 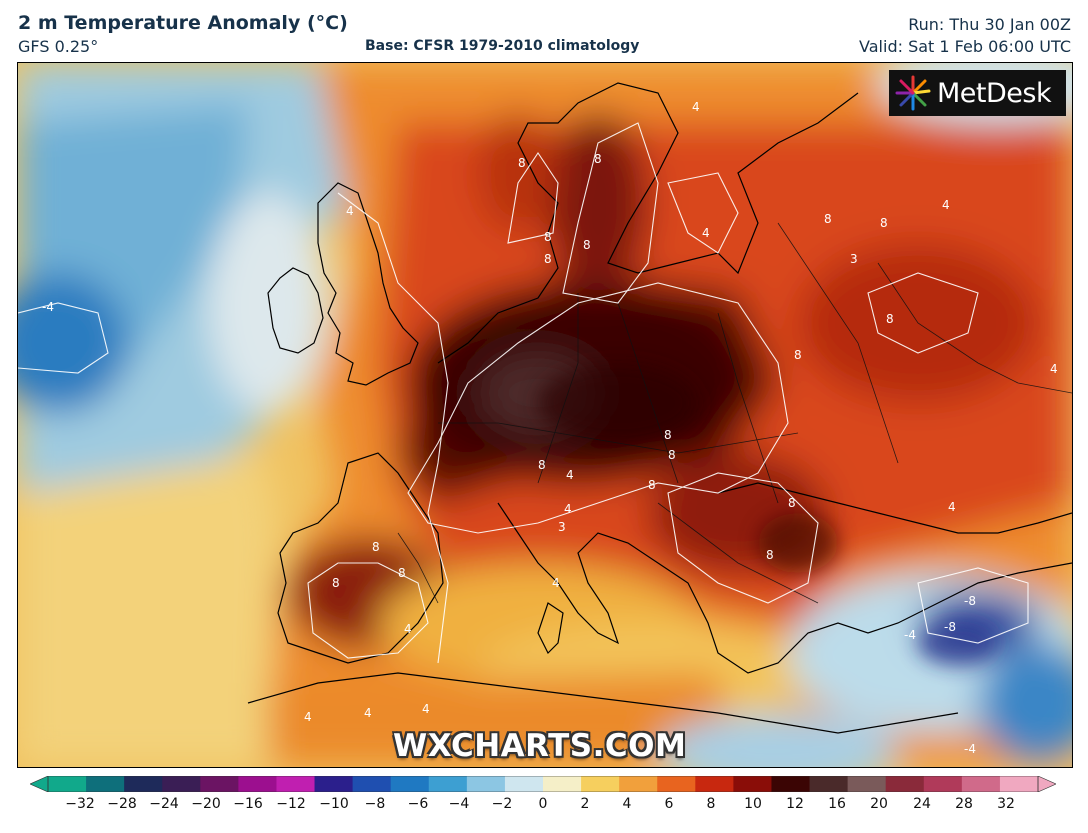 What do you see at coordinates (502, 804) in the screenshot?
I see `colorbar-tick-label: −2` at bounding box center [502, 804].